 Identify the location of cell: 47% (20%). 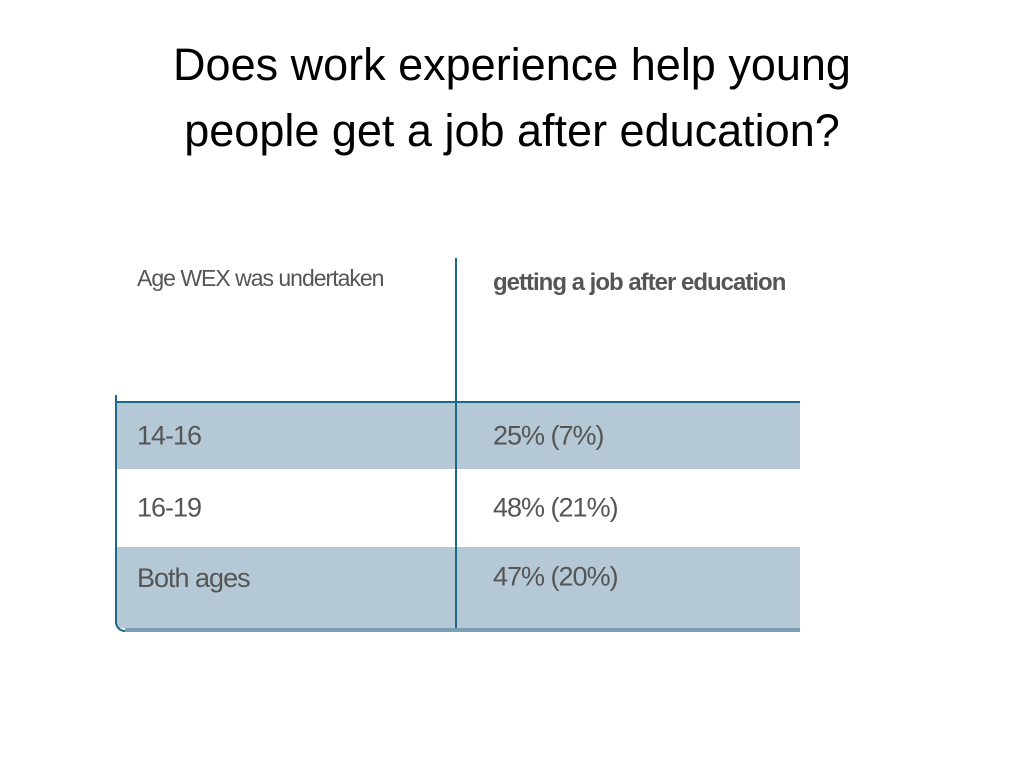
(556, 576).